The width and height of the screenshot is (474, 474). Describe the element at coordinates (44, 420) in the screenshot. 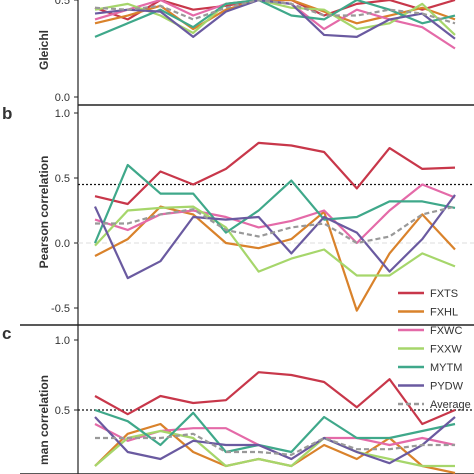

I see `y-axis-label: man correlation` at that location.